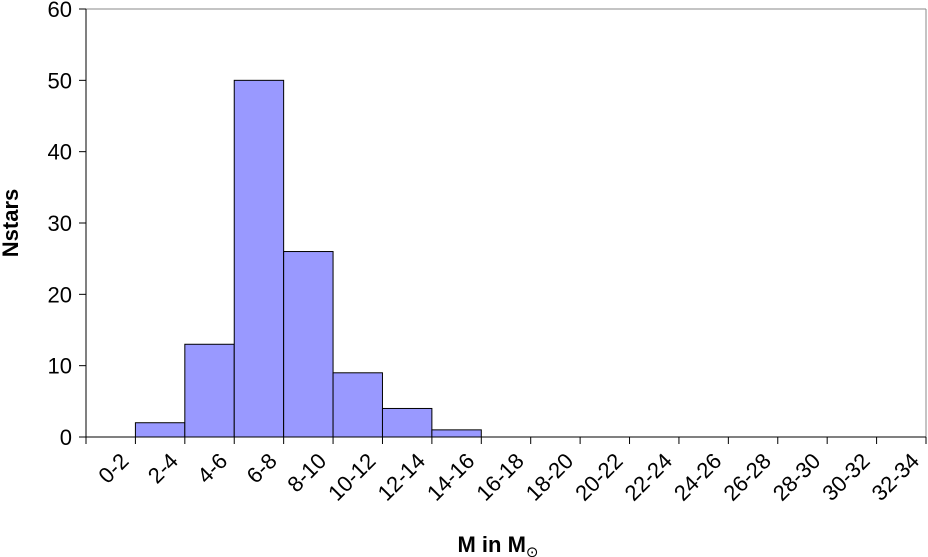 Image resolution: width=928 pixels, height=557 pixels. What do you see at coordinates (60, 80) in the screenshot?
I see `y-tick-label-50: 50` at bounding box center [60, 80].